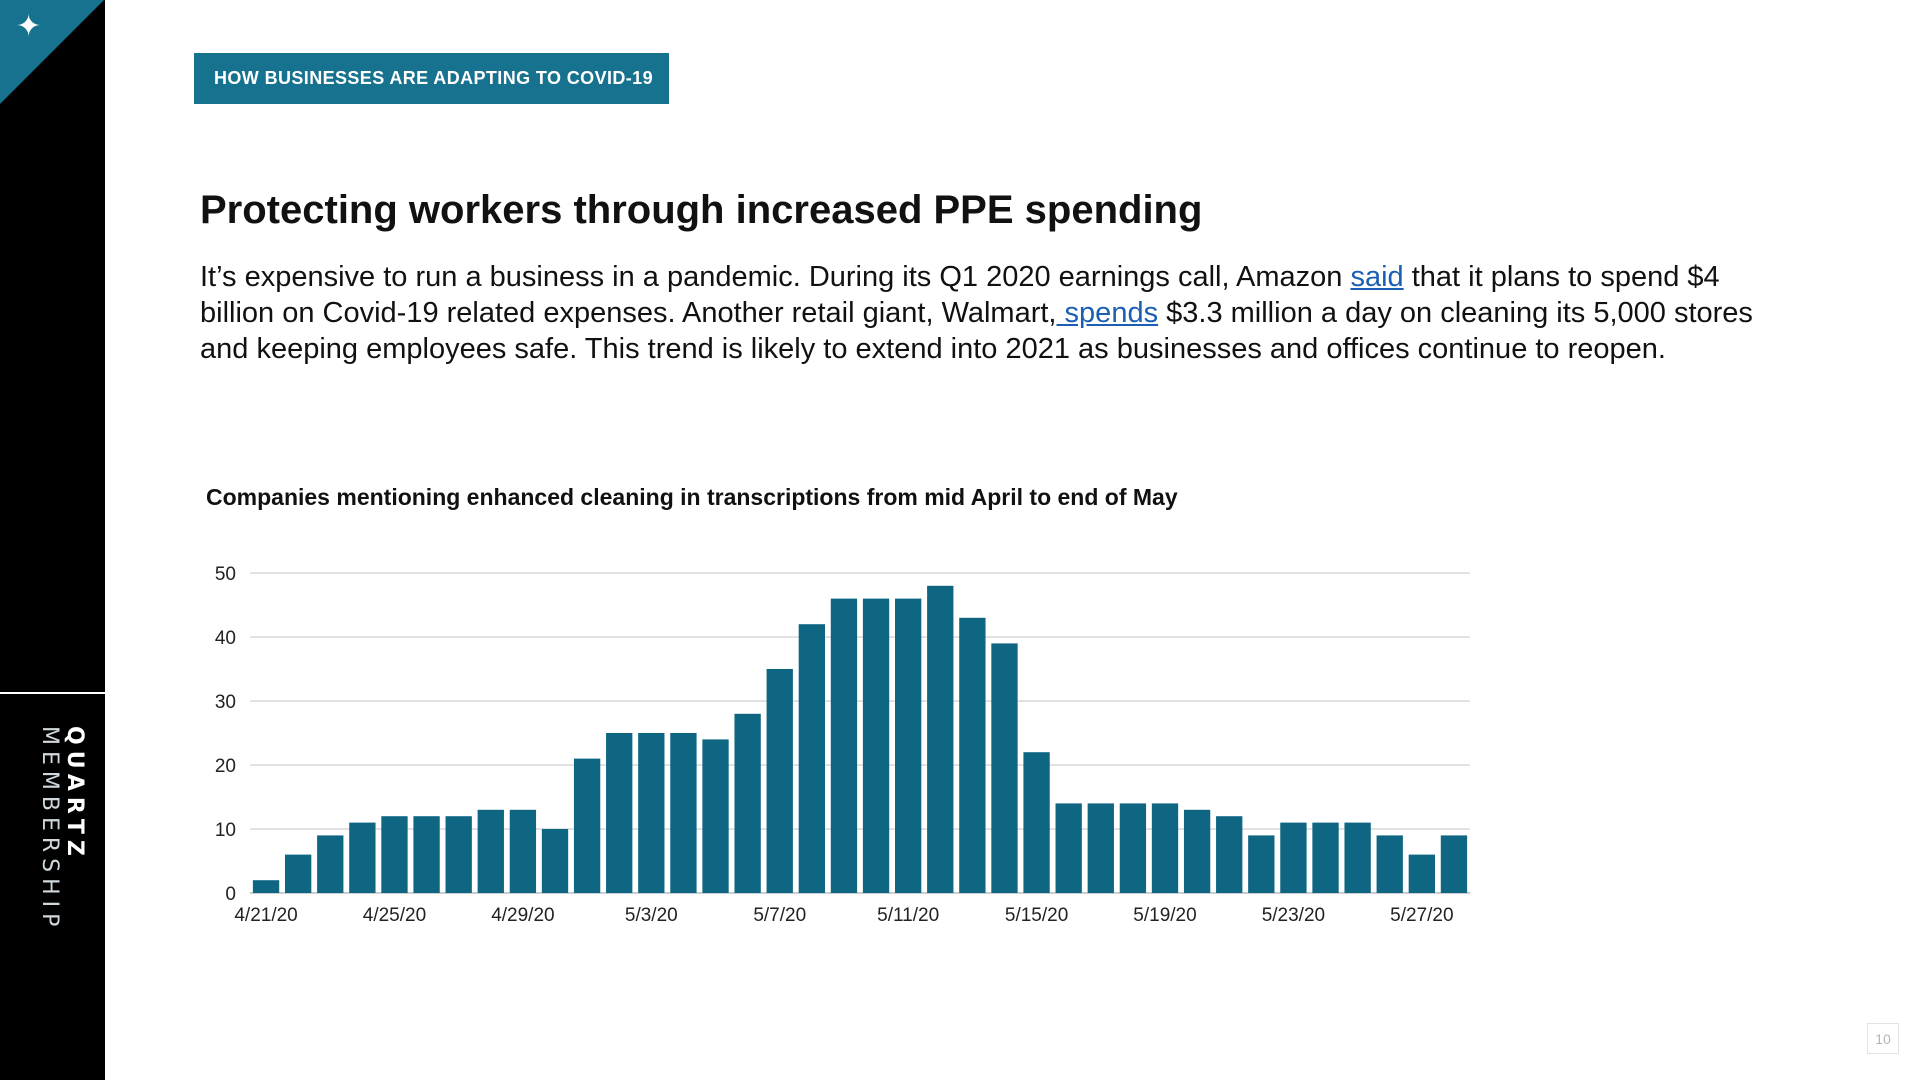 This screenshot has height=1080, width=1920. Describe the element at coordinates (1164, 915) in the screenshot. I see `x-tick-label: 5/19/20` at that location.